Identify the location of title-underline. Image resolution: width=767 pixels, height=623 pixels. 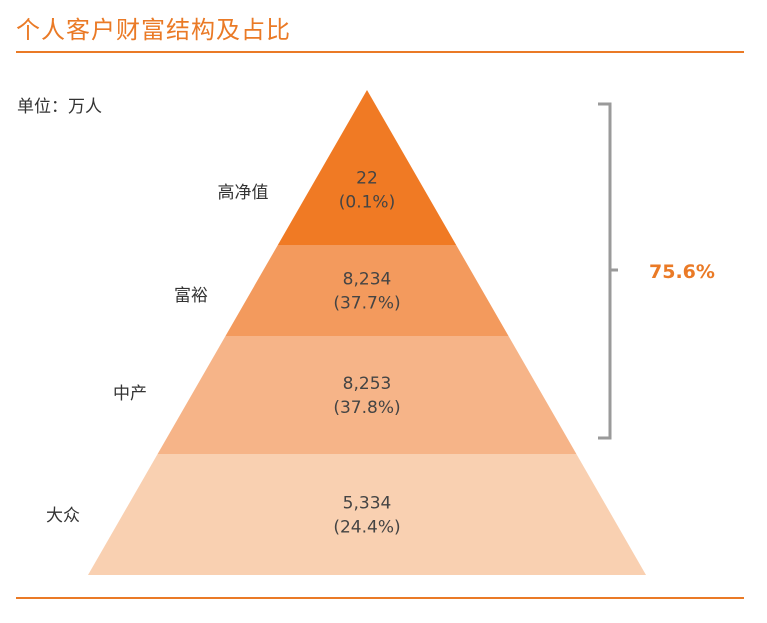
(380, 52).